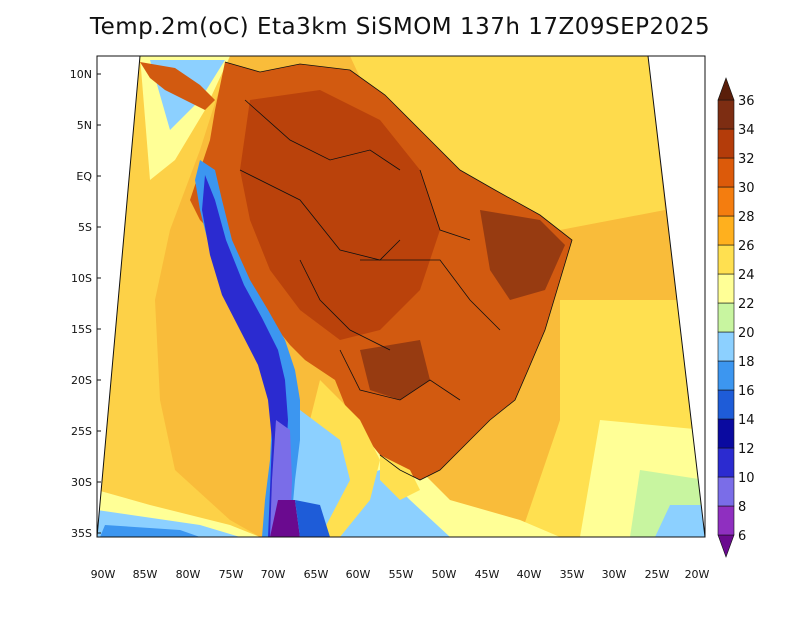  I want to click on lon-label: 25W, so click(657, 574).